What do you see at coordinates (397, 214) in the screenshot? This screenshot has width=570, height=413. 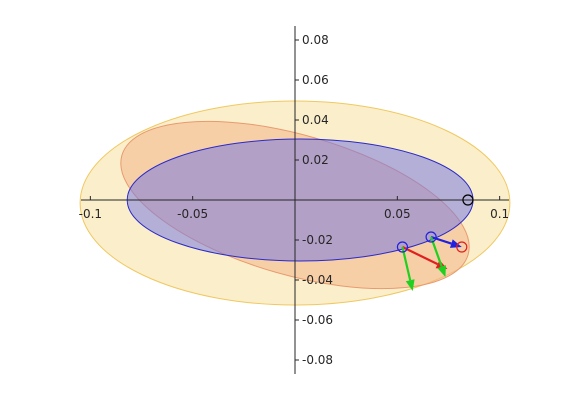 I see `x-tick-label: 0.05` at bounding box center [397, 214].